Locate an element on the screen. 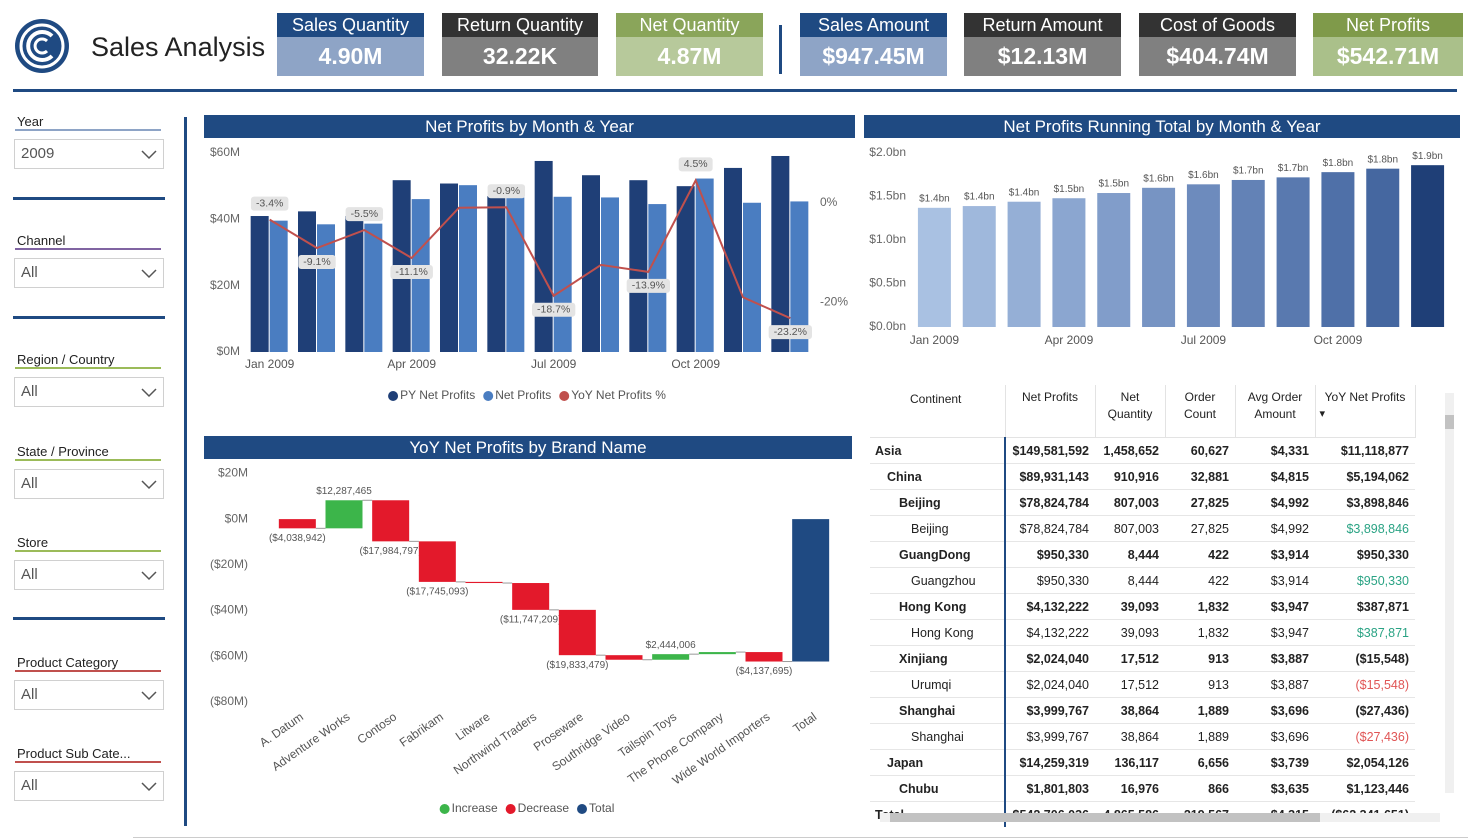 The width and height of the screenshot is (1468, 840). v-scrollbar is located at coordinates (1449, 593).